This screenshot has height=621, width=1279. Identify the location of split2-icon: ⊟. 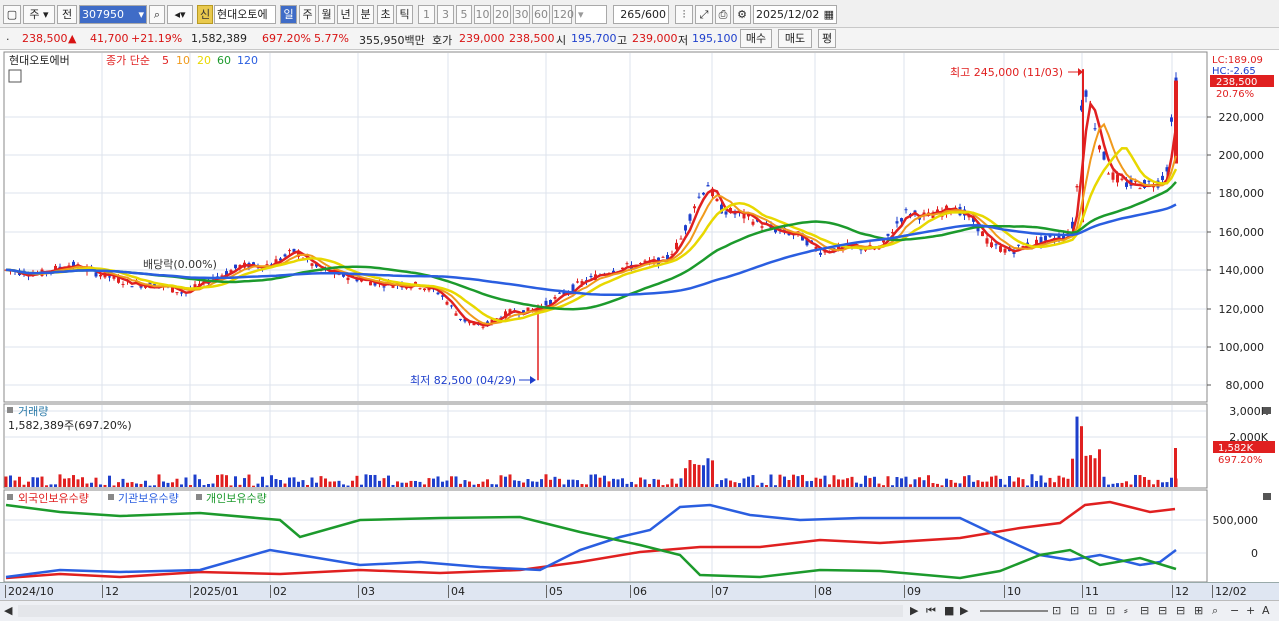
(1181, 610).